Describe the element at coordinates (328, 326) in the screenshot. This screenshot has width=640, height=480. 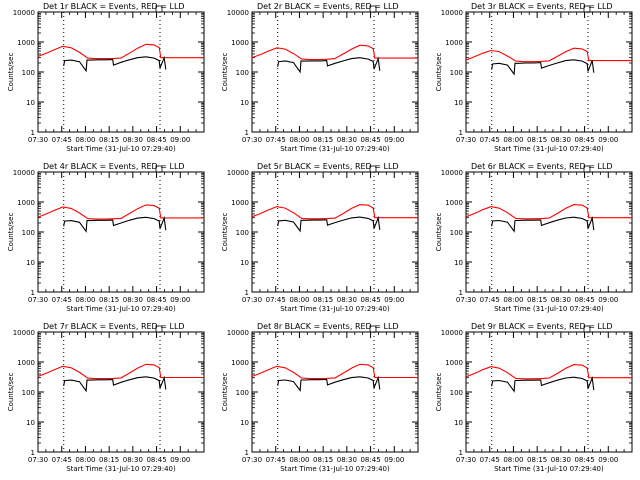
I see `chart-title: Det 8r BLACK = Events, RED = LLD` at that location.